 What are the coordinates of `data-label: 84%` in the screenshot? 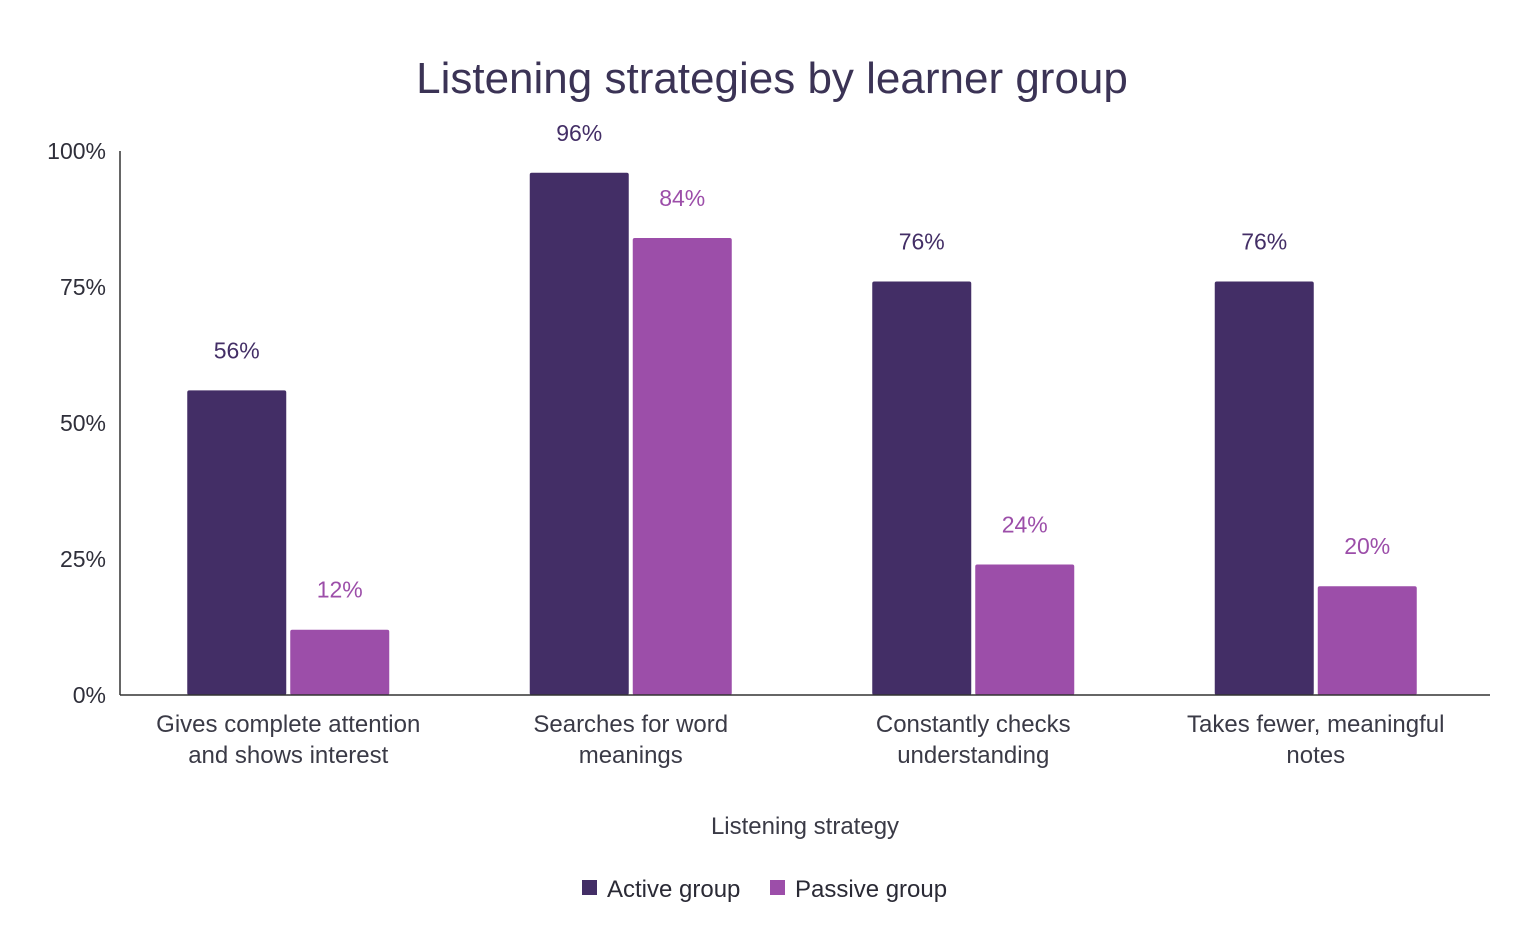 It's located at (682, 198).